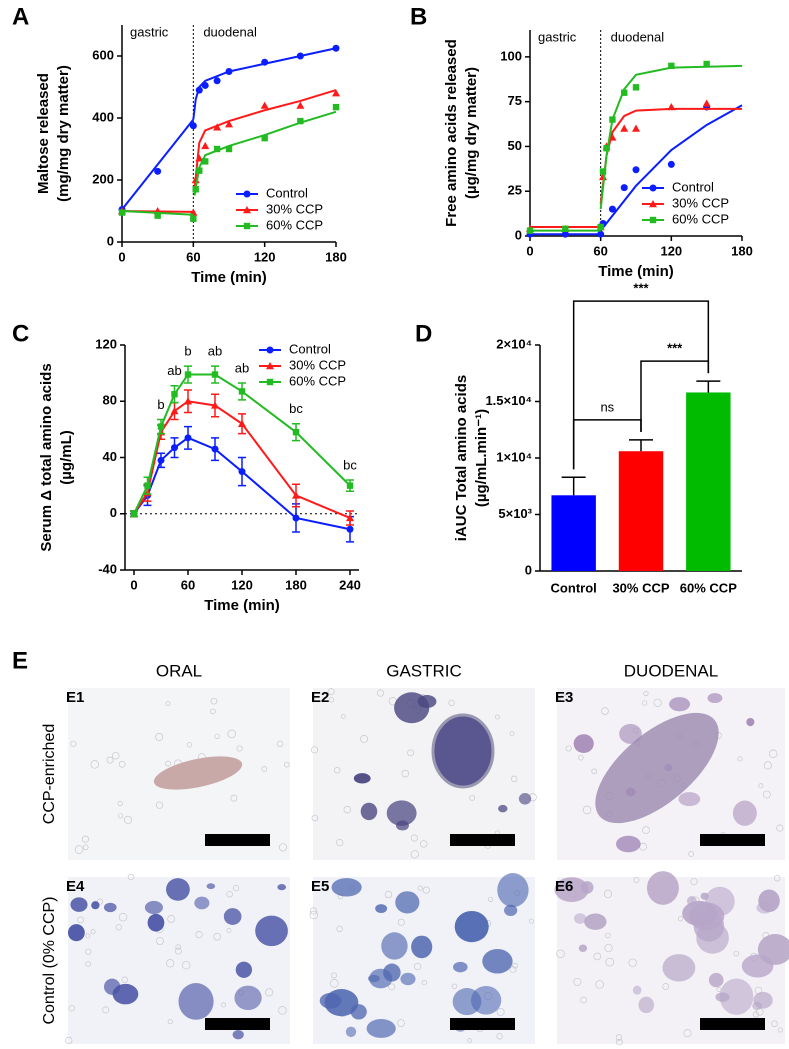 Image resolution: width=789 pixels, height=1049 pixels. What do you see at coordinates (424, 670) in the screenshot?
I see `column-header: GASTRIC` at bounding box center [424, 670].